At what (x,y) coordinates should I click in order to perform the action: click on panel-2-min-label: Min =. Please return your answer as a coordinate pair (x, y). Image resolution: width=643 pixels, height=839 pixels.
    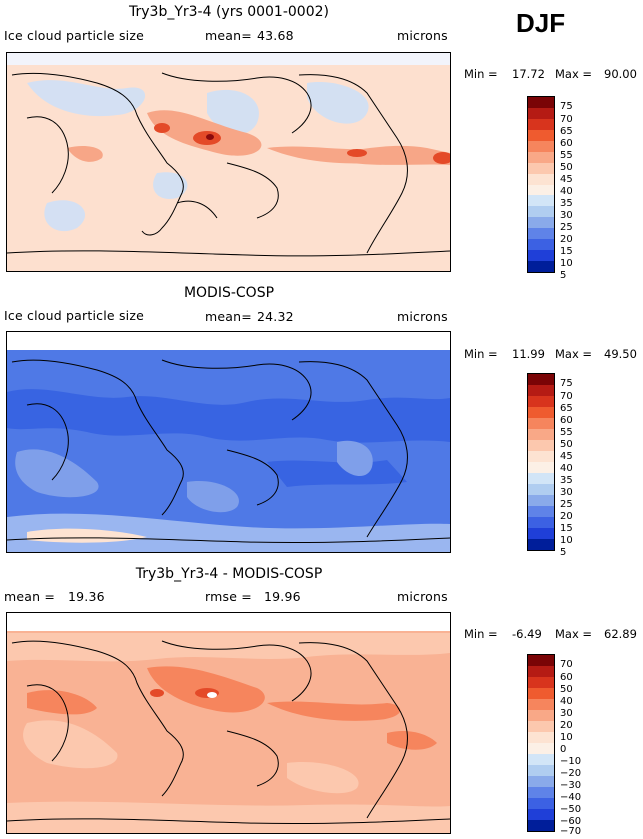
    Looking at the image, I should click on (481, 354).